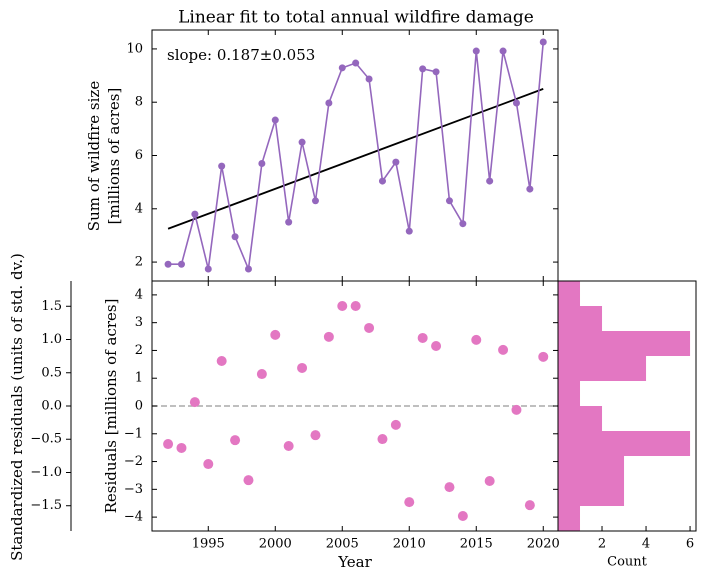  Describe the element at coordinates (111, 406) in the screenshot. I see `y-axis-label: Residuals [millions of acres]` at that location.